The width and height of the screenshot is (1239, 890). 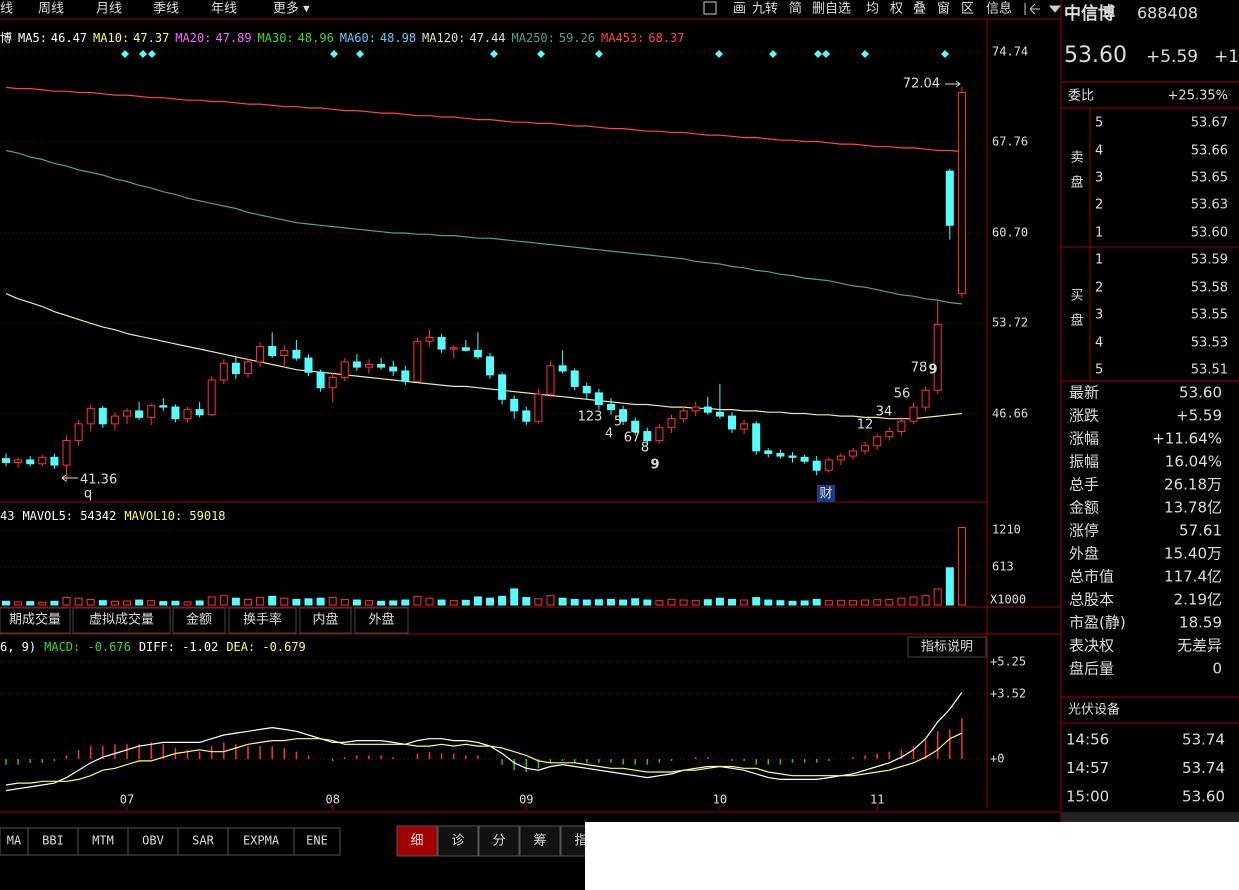 I want to click on tool-button: 简, so click(x=795, y=9).